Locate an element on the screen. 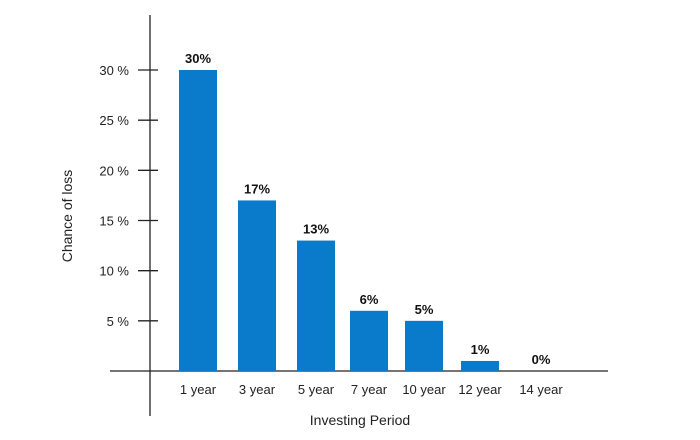 This screenshot has width=700, height=440. x-tick-label: 3 year is located at coordinates (257, 389).